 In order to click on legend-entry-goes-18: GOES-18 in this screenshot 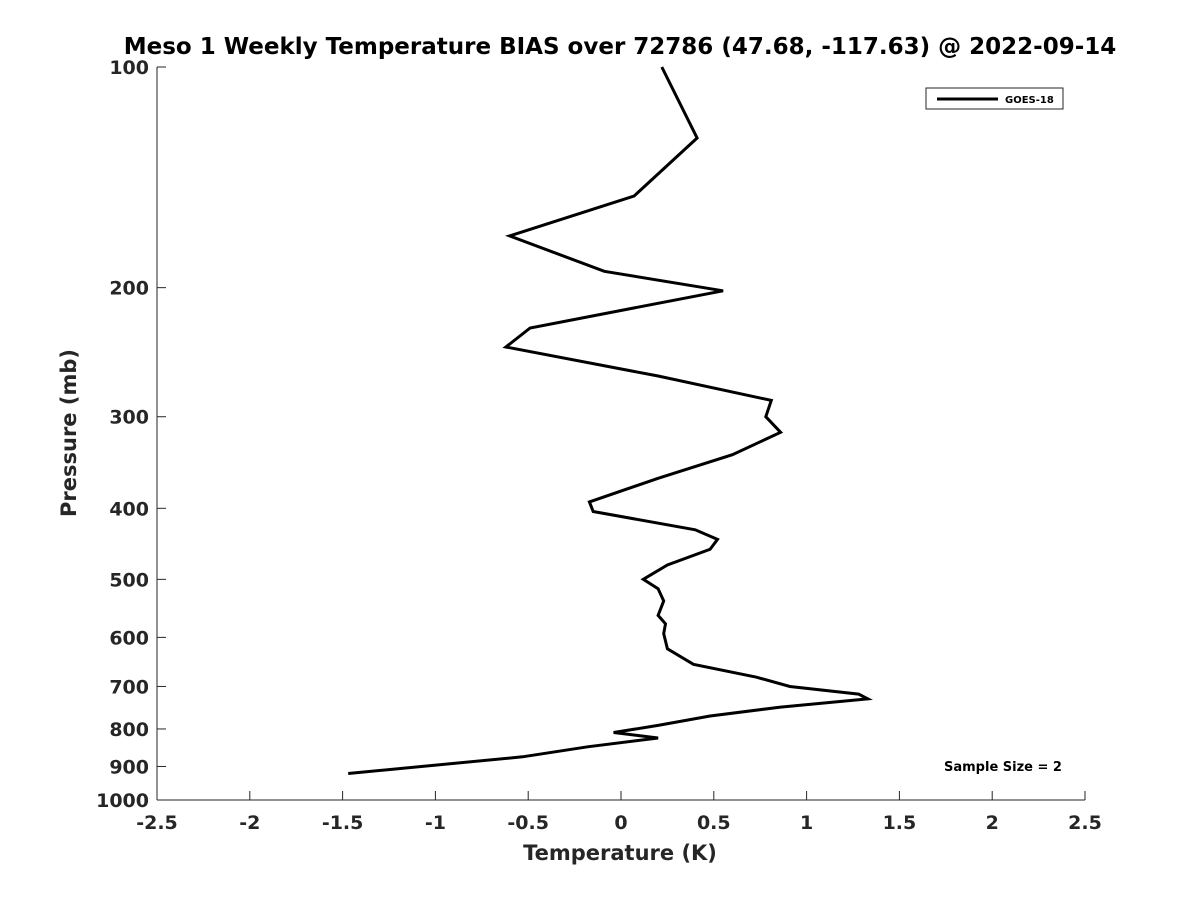, I will do `click(1029, 100)`.